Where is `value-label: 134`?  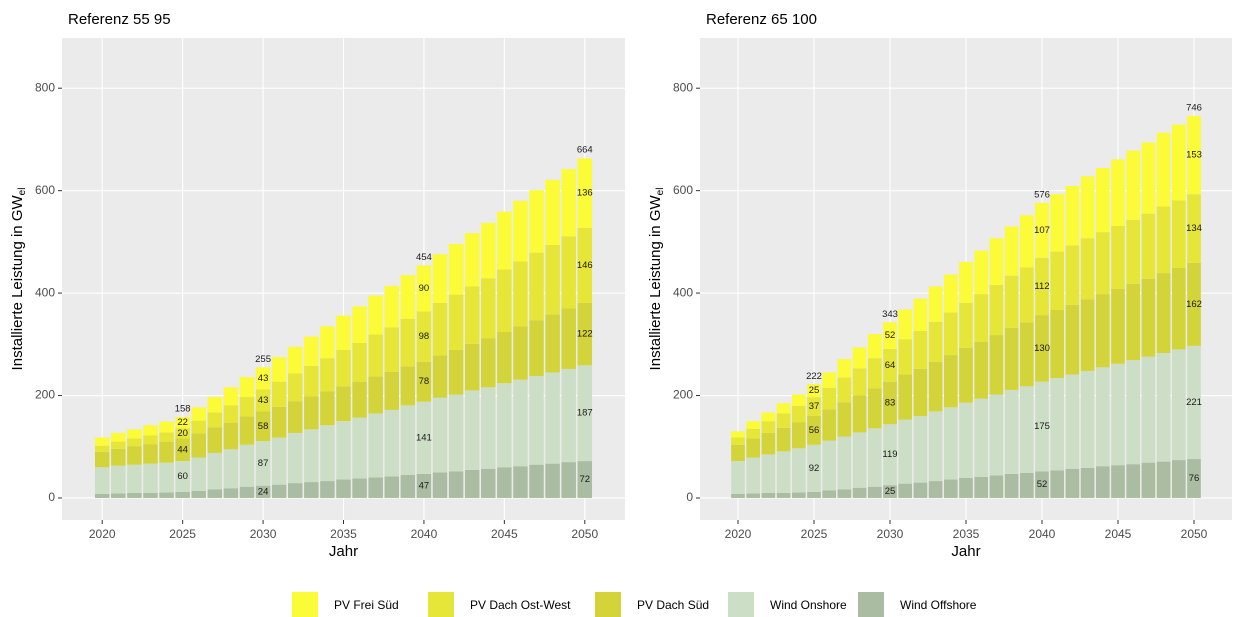
value-label: 134 is located at coordinates (1194, 228).